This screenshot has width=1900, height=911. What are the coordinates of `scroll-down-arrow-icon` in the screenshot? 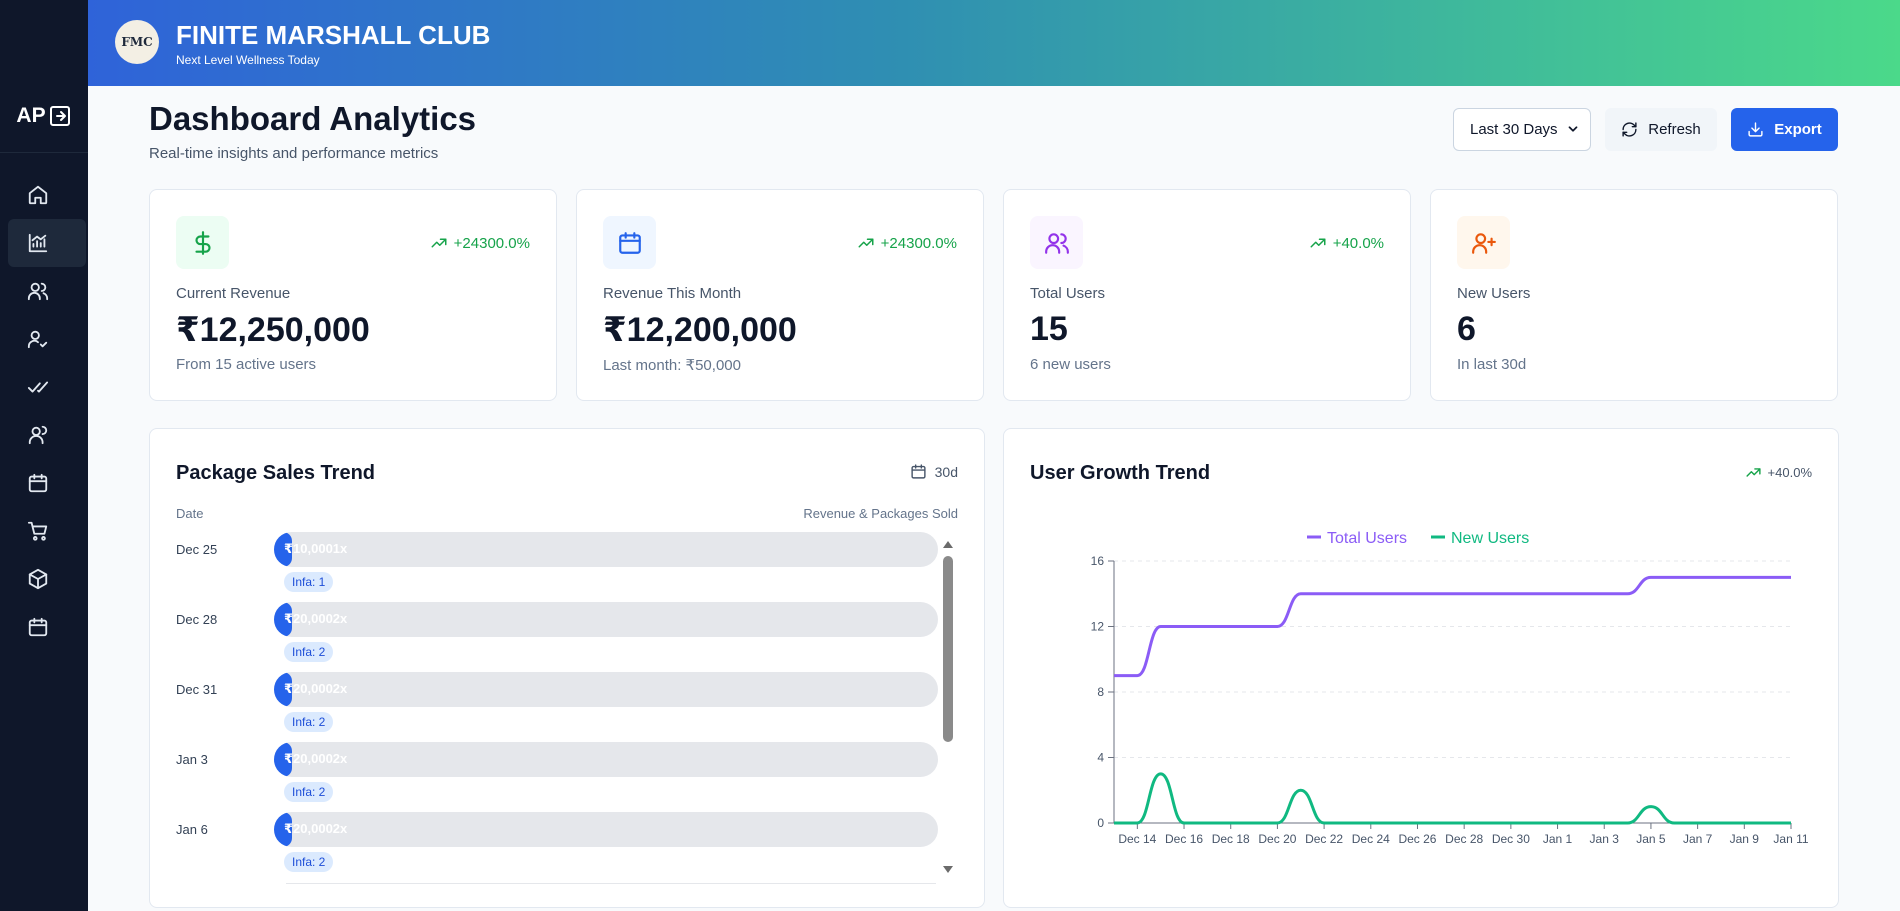 It's located at (948, 870).